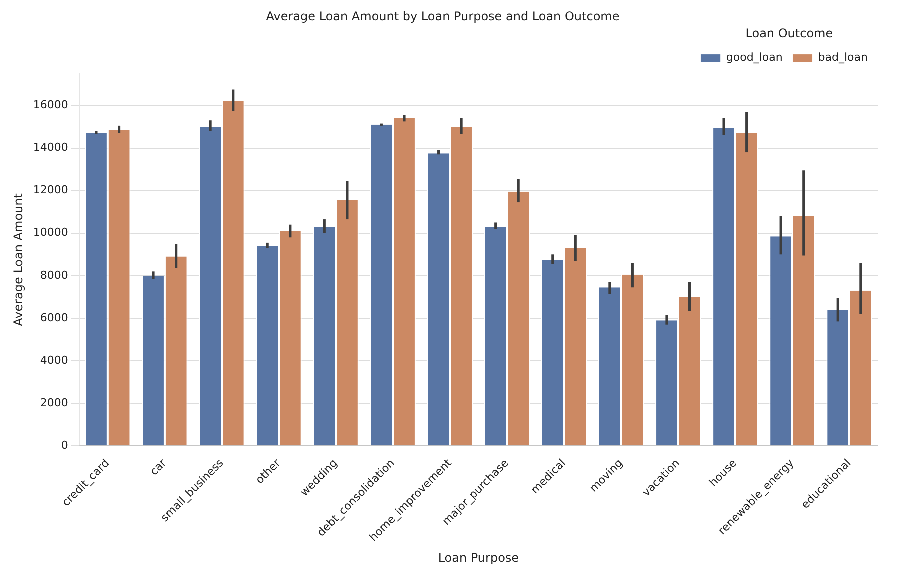  I want to click on legend-label: good_loan, so click(754, 57).